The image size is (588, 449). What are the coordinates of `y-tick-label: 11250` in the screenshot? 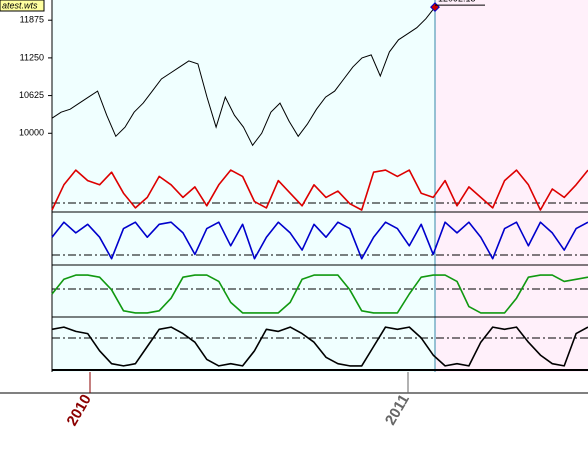 It's located at (32, 57).